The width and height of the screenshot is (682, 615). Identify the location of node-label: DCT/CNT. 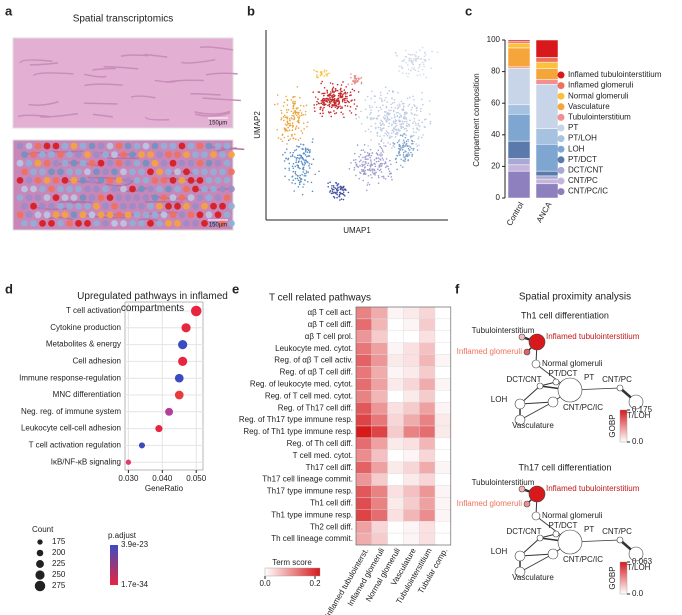
(523, 379).